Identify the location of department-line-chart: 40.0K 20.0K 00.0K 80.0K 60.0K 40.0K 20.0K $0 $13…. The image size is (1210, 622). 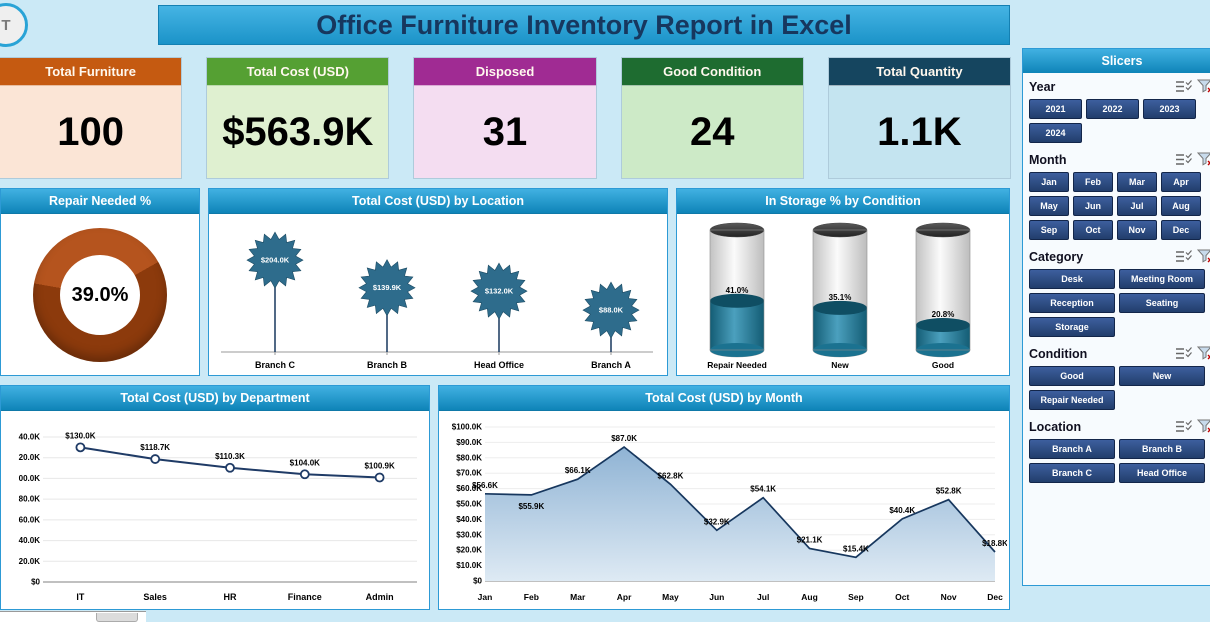
(215, 513).